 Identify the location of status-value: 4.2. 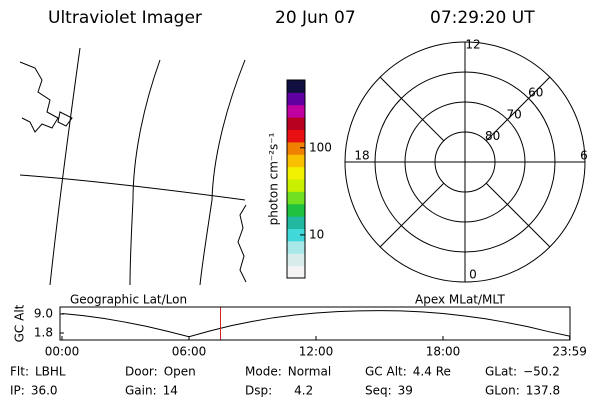
(303, 391).